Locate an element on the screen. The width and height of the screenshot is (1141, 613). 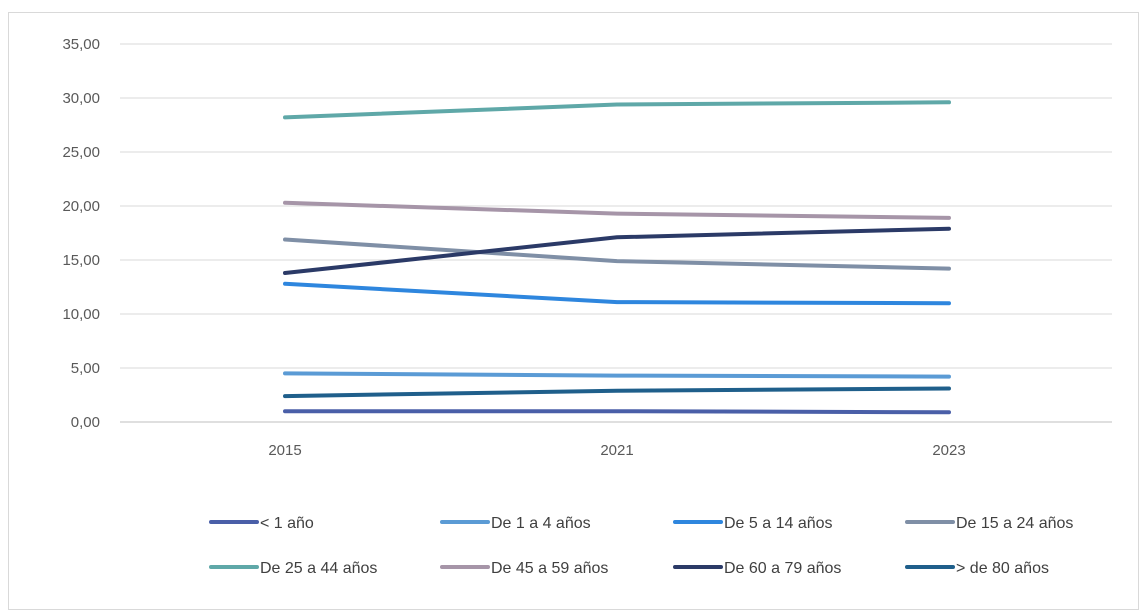
x-tick-label: 2021 is located at coordinates (616, 450).